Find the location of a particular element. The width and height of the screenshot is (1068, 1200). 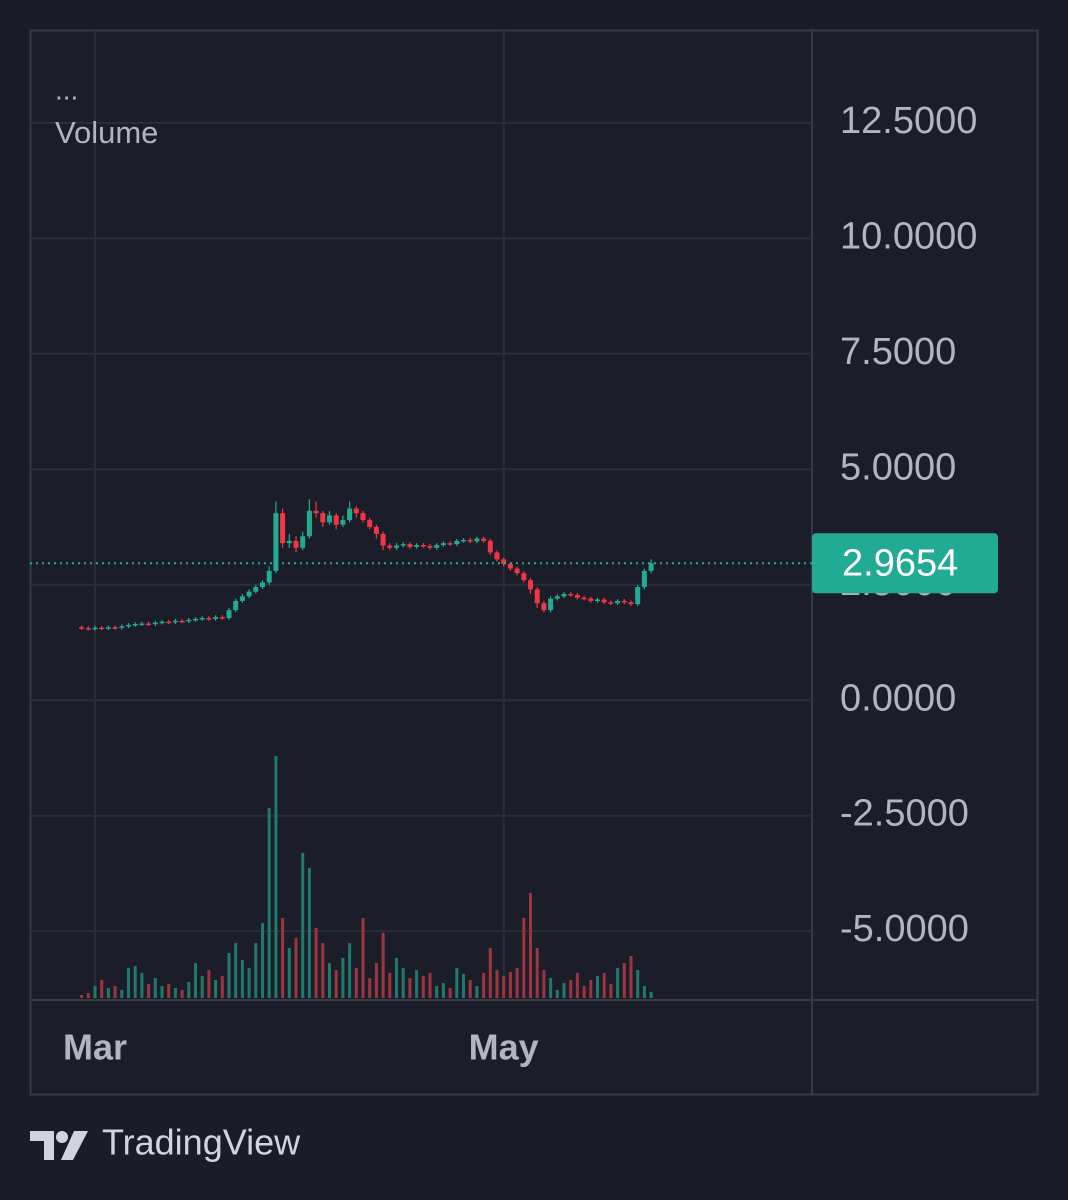

brand-name: TradingView is located at coordinates (201, 1142).